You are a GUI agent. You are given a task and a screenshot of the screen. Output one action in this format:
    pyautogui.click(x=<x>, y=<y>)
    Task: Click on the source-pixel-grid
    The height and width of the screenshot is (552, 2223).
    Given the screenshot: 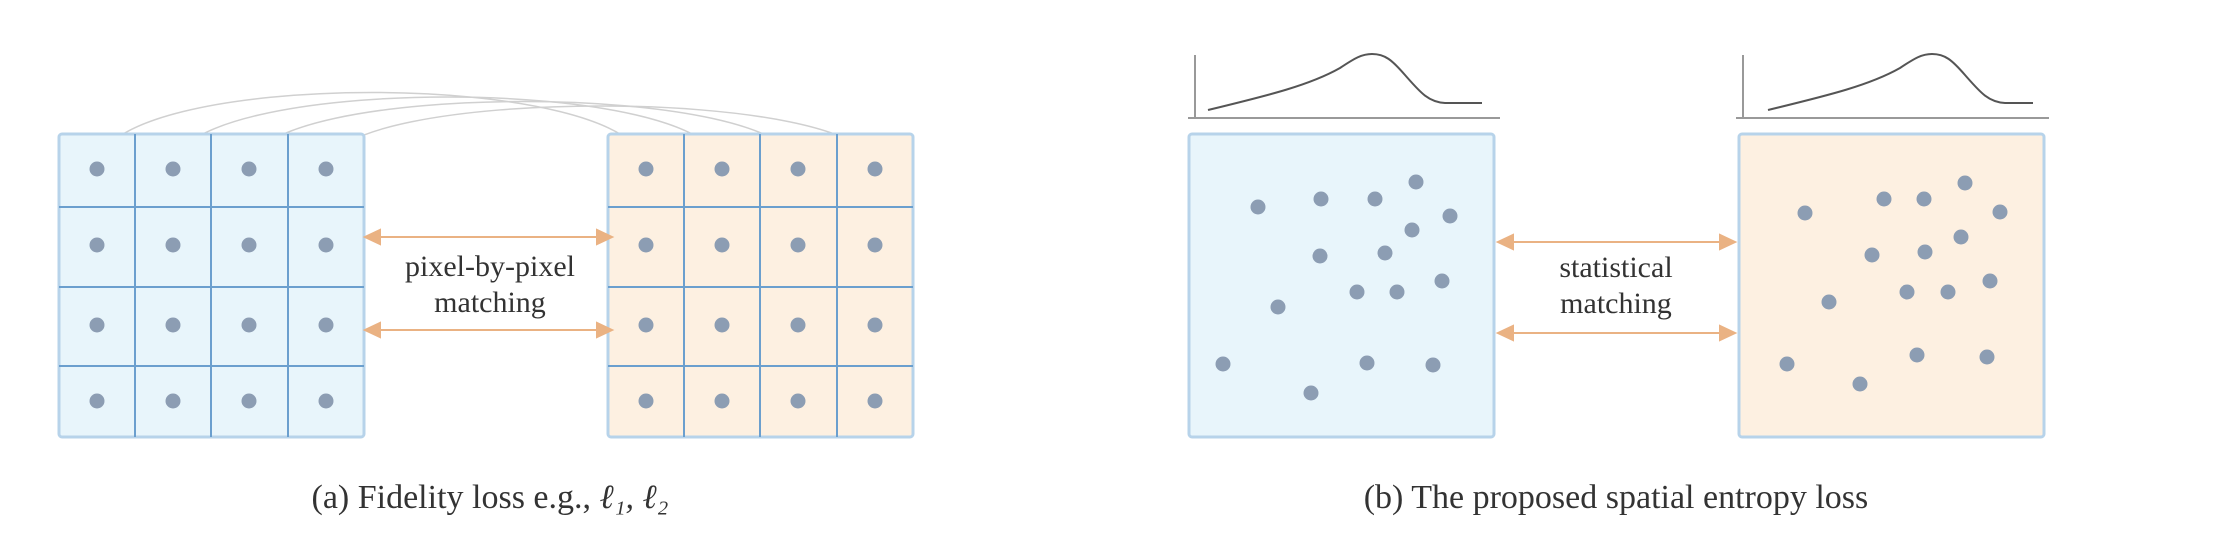 What is the action you would take?
    pyautogui.click(x=211, y=285)
    